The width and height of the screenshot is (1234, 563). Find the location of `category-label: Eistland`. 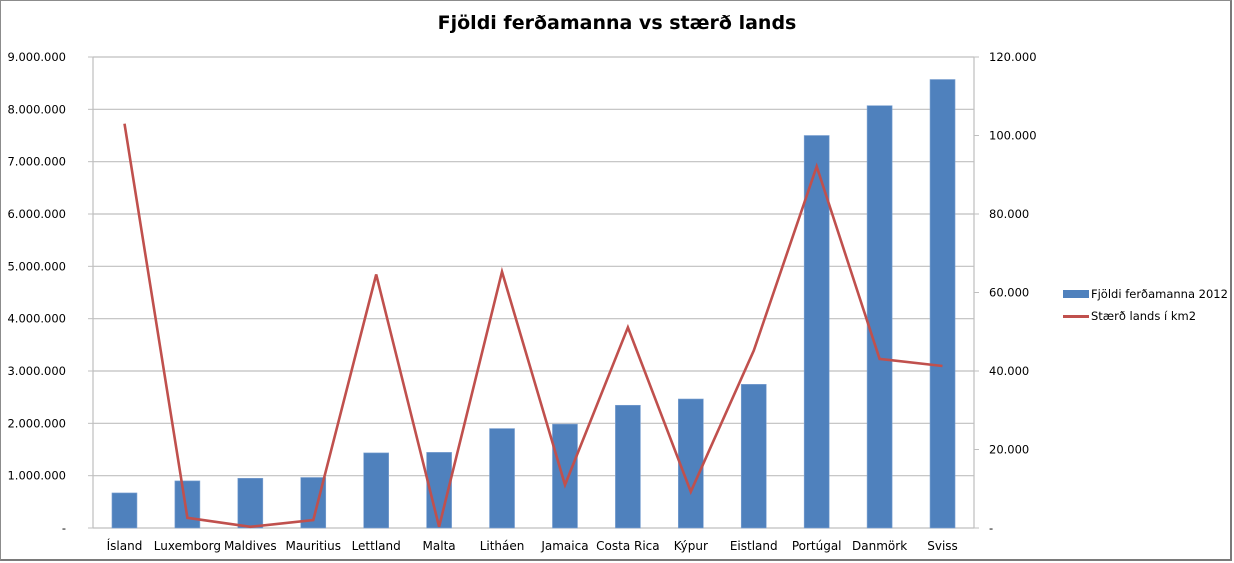

category-label: Eistland is located at coordinates (754, 546).